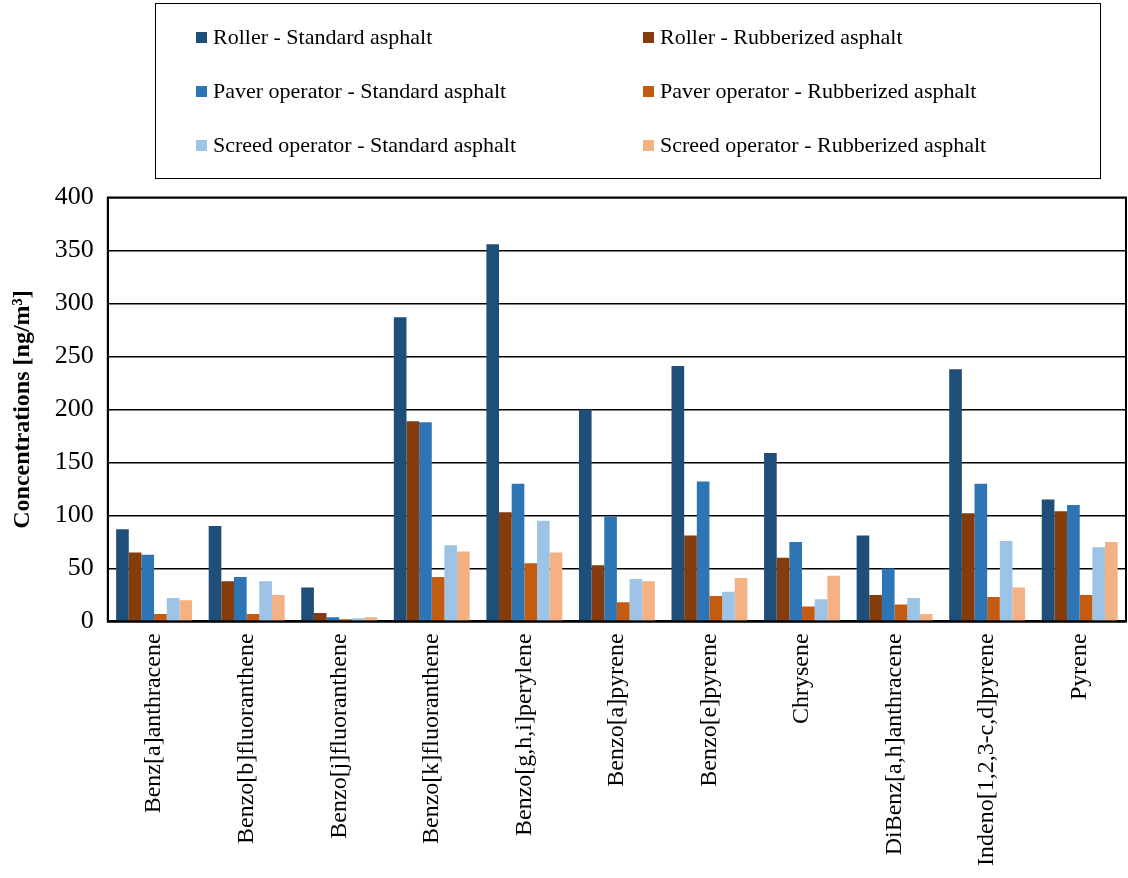 Image resolution: width=1128 pixels, height=878 pixels. I want to click on legend-label: Paver operator - Rubberized asphalt, so click(818, 91).